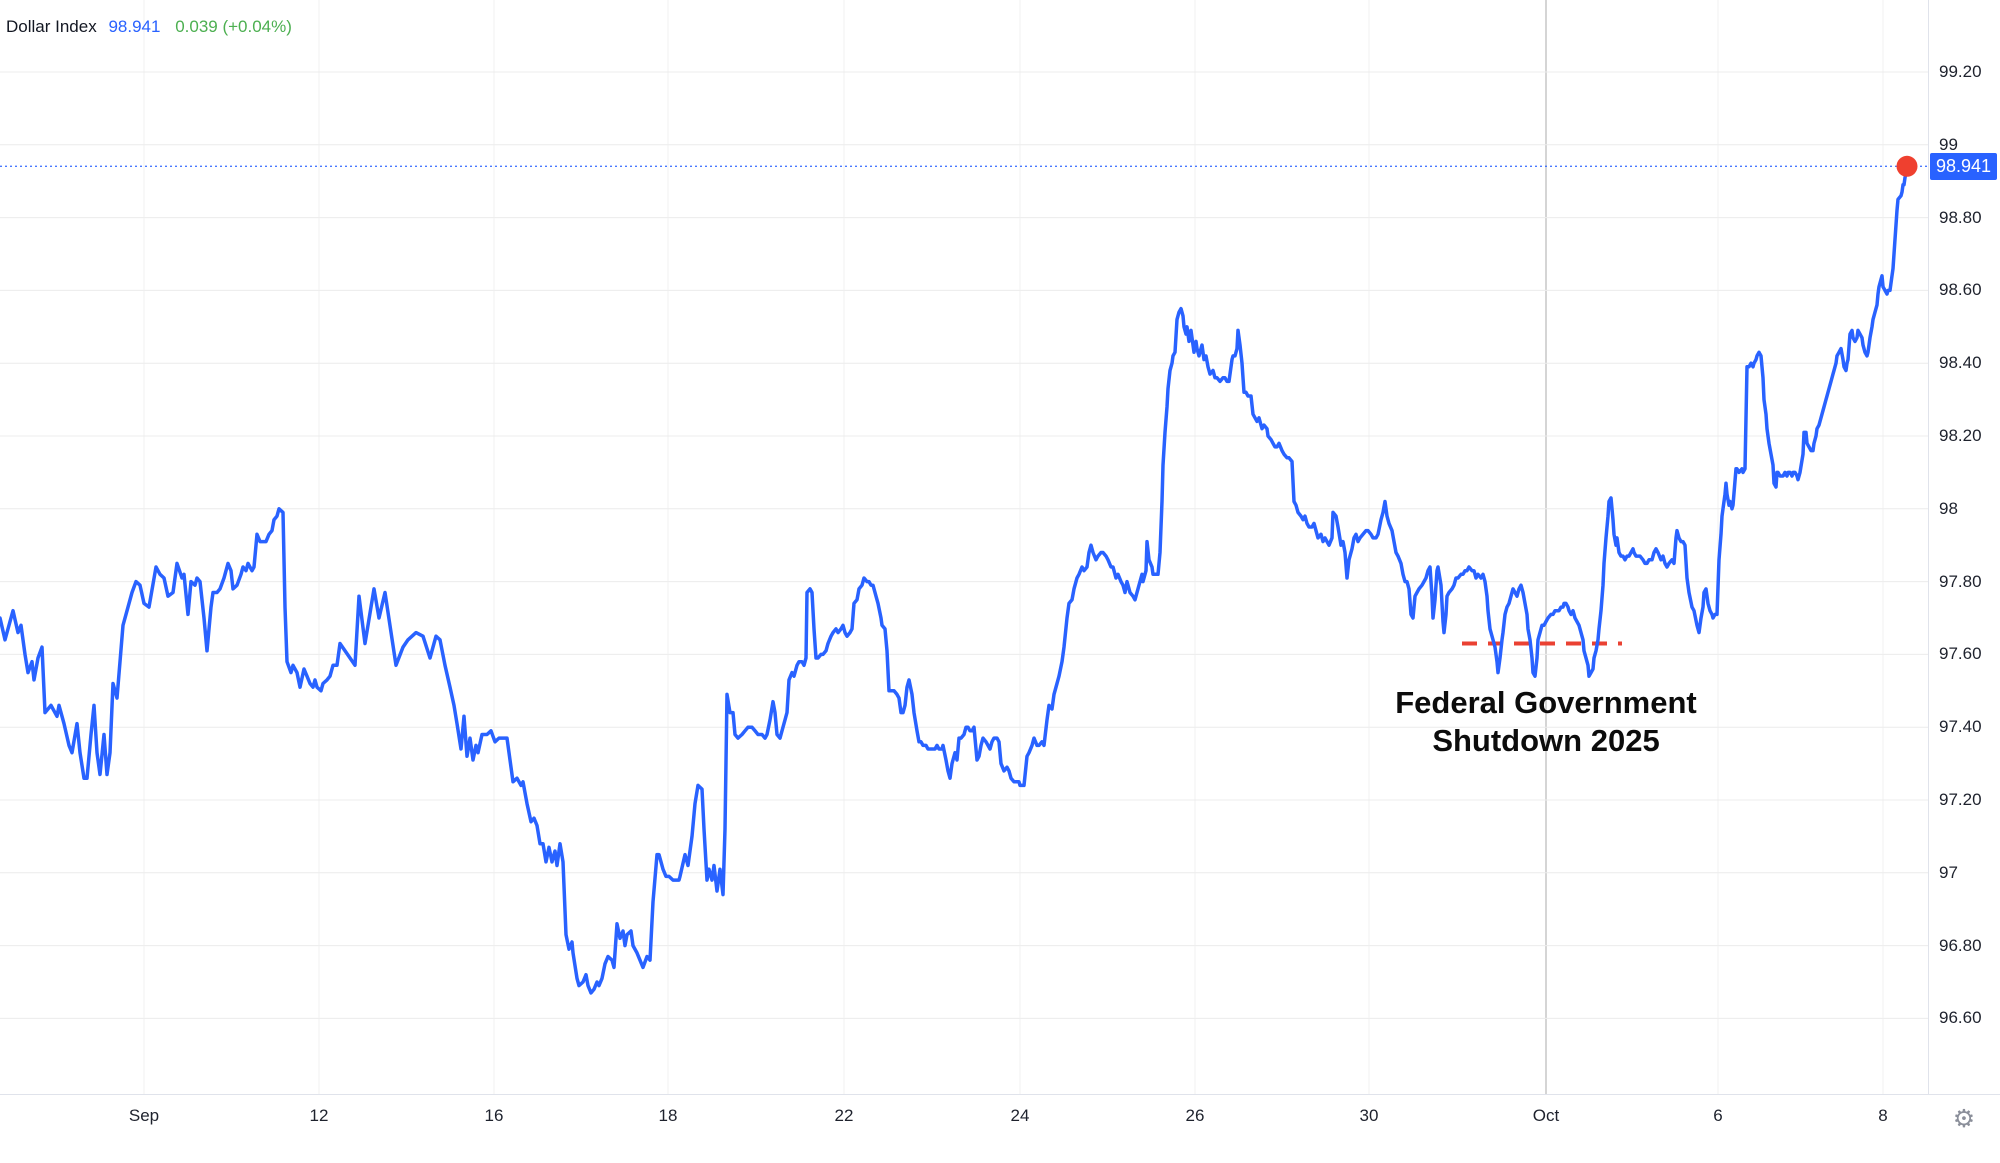 The width and height of the screenshot is (2000, 1163). Describe the element at coordinates (1960, 727) in the screenshot. I see `price-tick-97.40: 97.40` at that location.